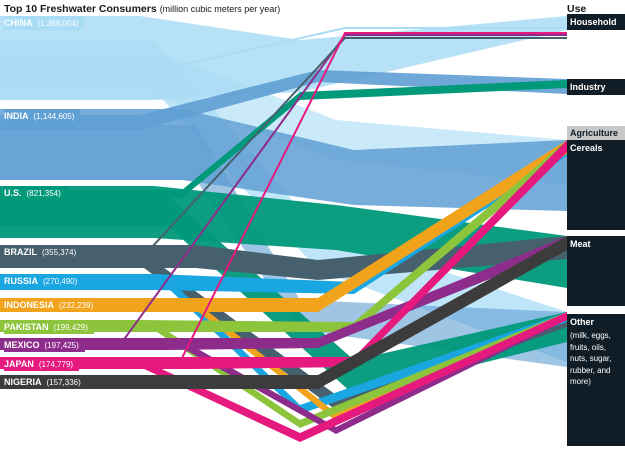 The height and width of the screenshot is (454, 625). What do you see at coordinates (58, 23) in the screenshot?
I see `source-value: (1,368,004)` at bounding box center [58, 23].